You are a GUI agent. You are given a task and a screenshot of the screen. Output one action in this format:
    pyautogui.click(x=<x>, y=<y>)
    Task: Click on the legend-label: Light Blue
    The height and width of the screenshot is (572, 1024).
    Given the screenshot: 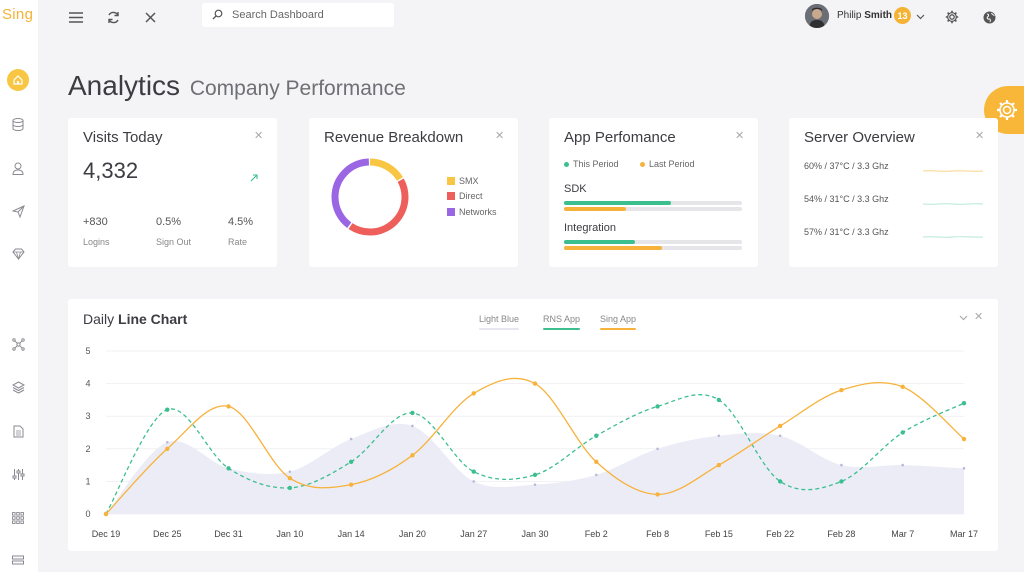 What is the action you would take?
    pyautogui.click(x=499, y=319)
    